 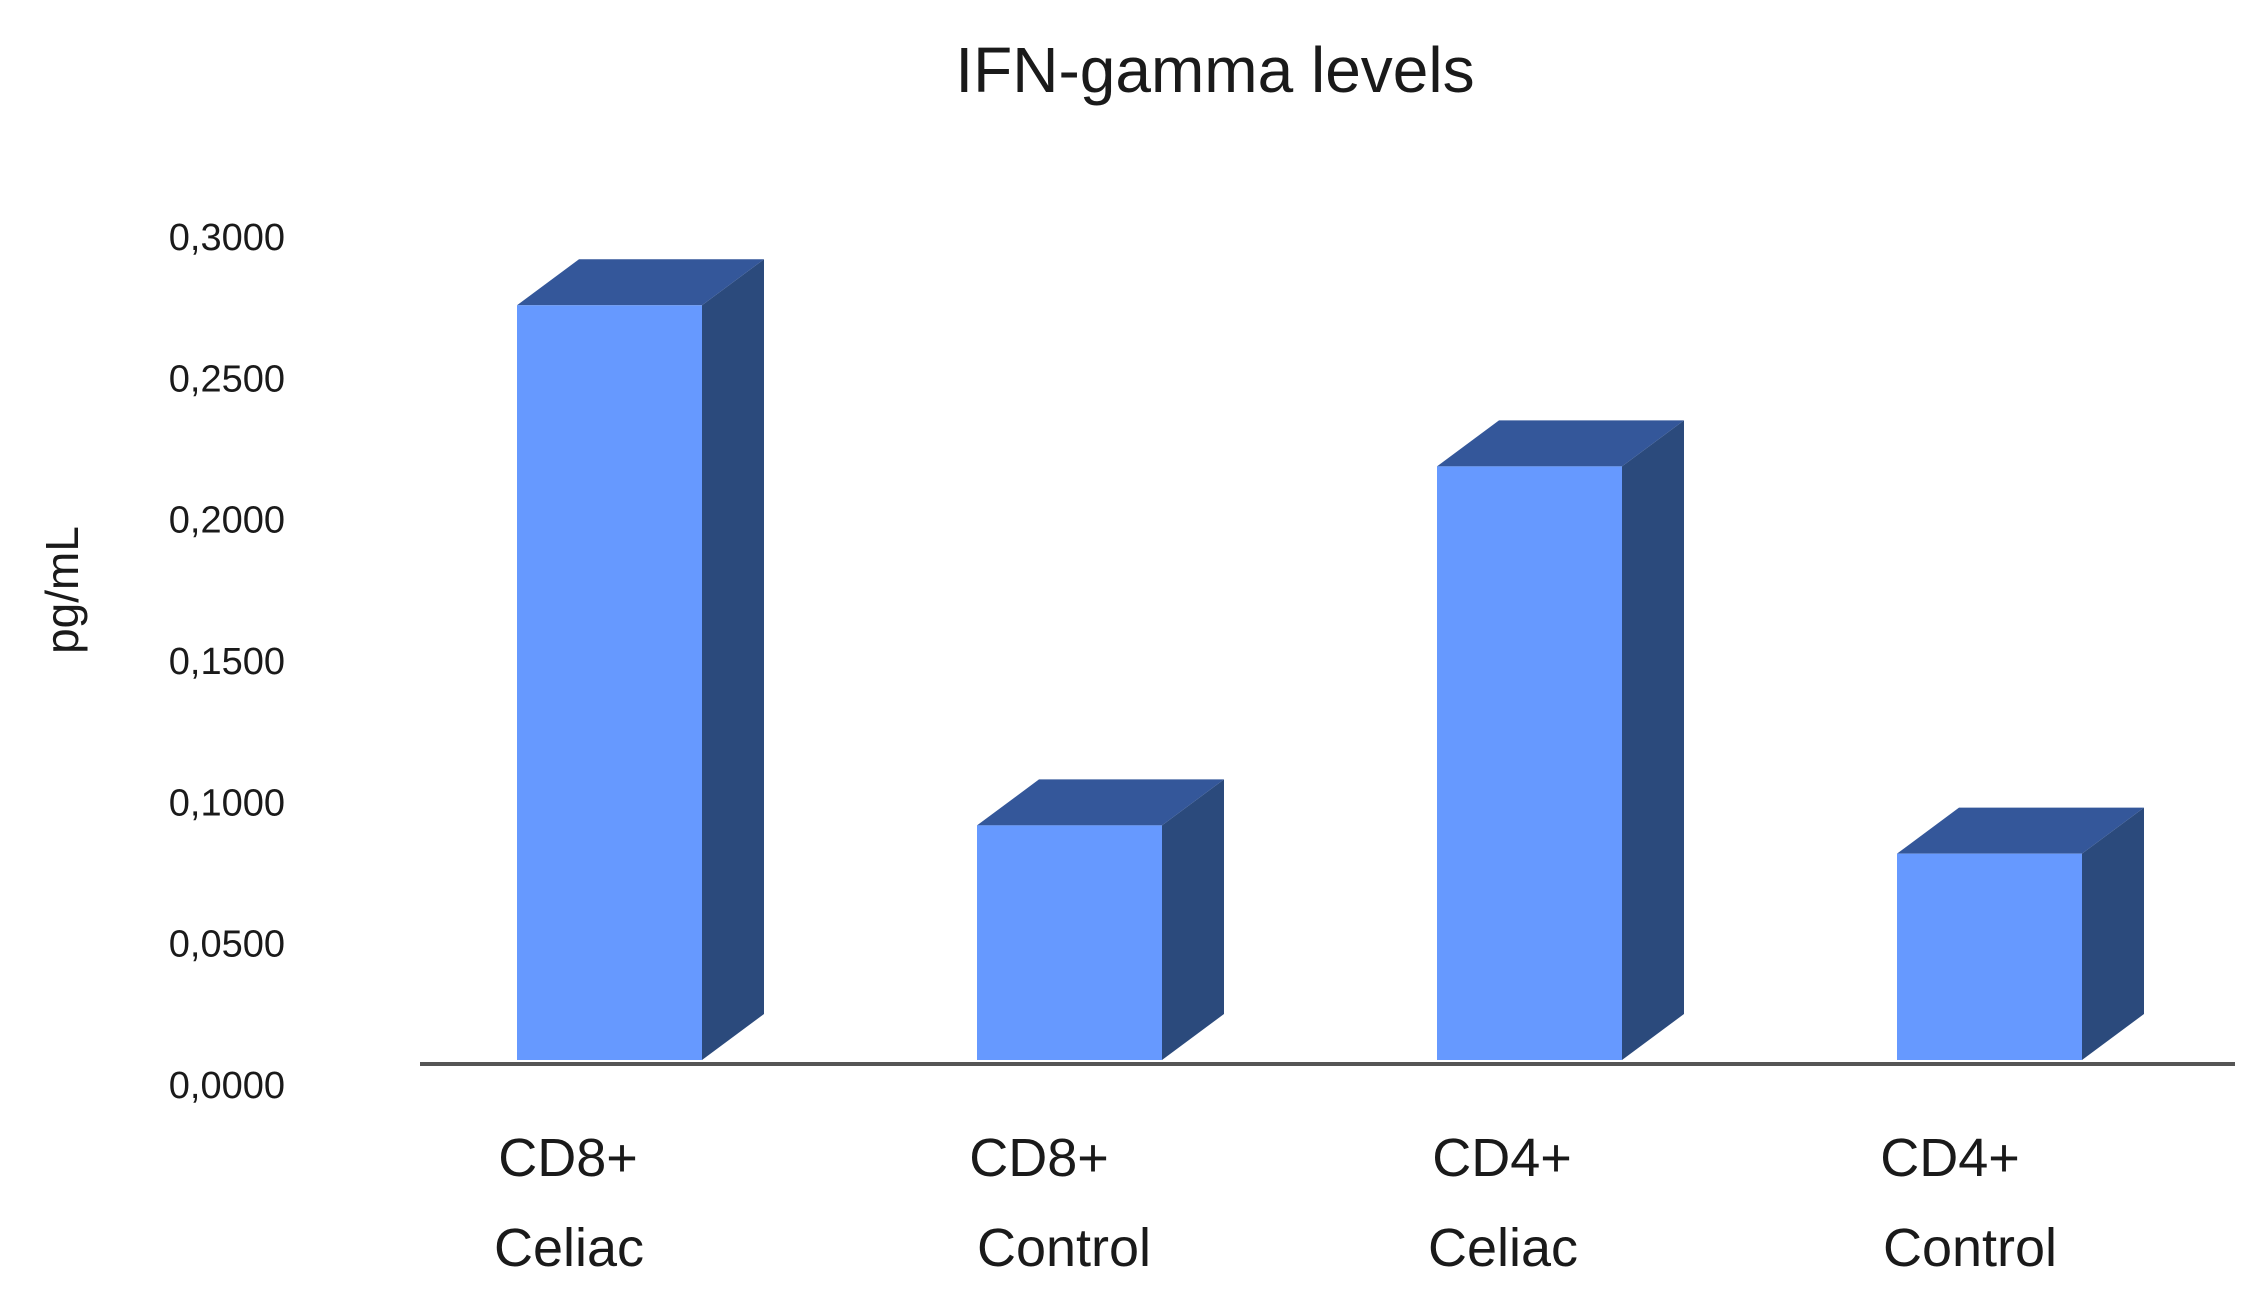 What do you see at coordinates (227, 521) in the screenshot?
I see `y-tick-label: 0,2000` at bounding box center [227, 521].